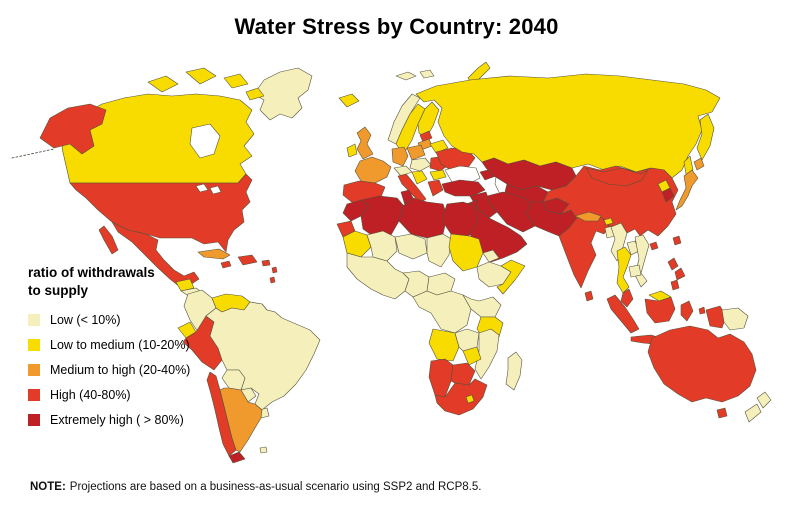 The height and width of the screenshot is (513, 793). What do you see at coordinates (588, 216) in the screenshot?
I see `country-nepal` at bounding box center [588, 216].